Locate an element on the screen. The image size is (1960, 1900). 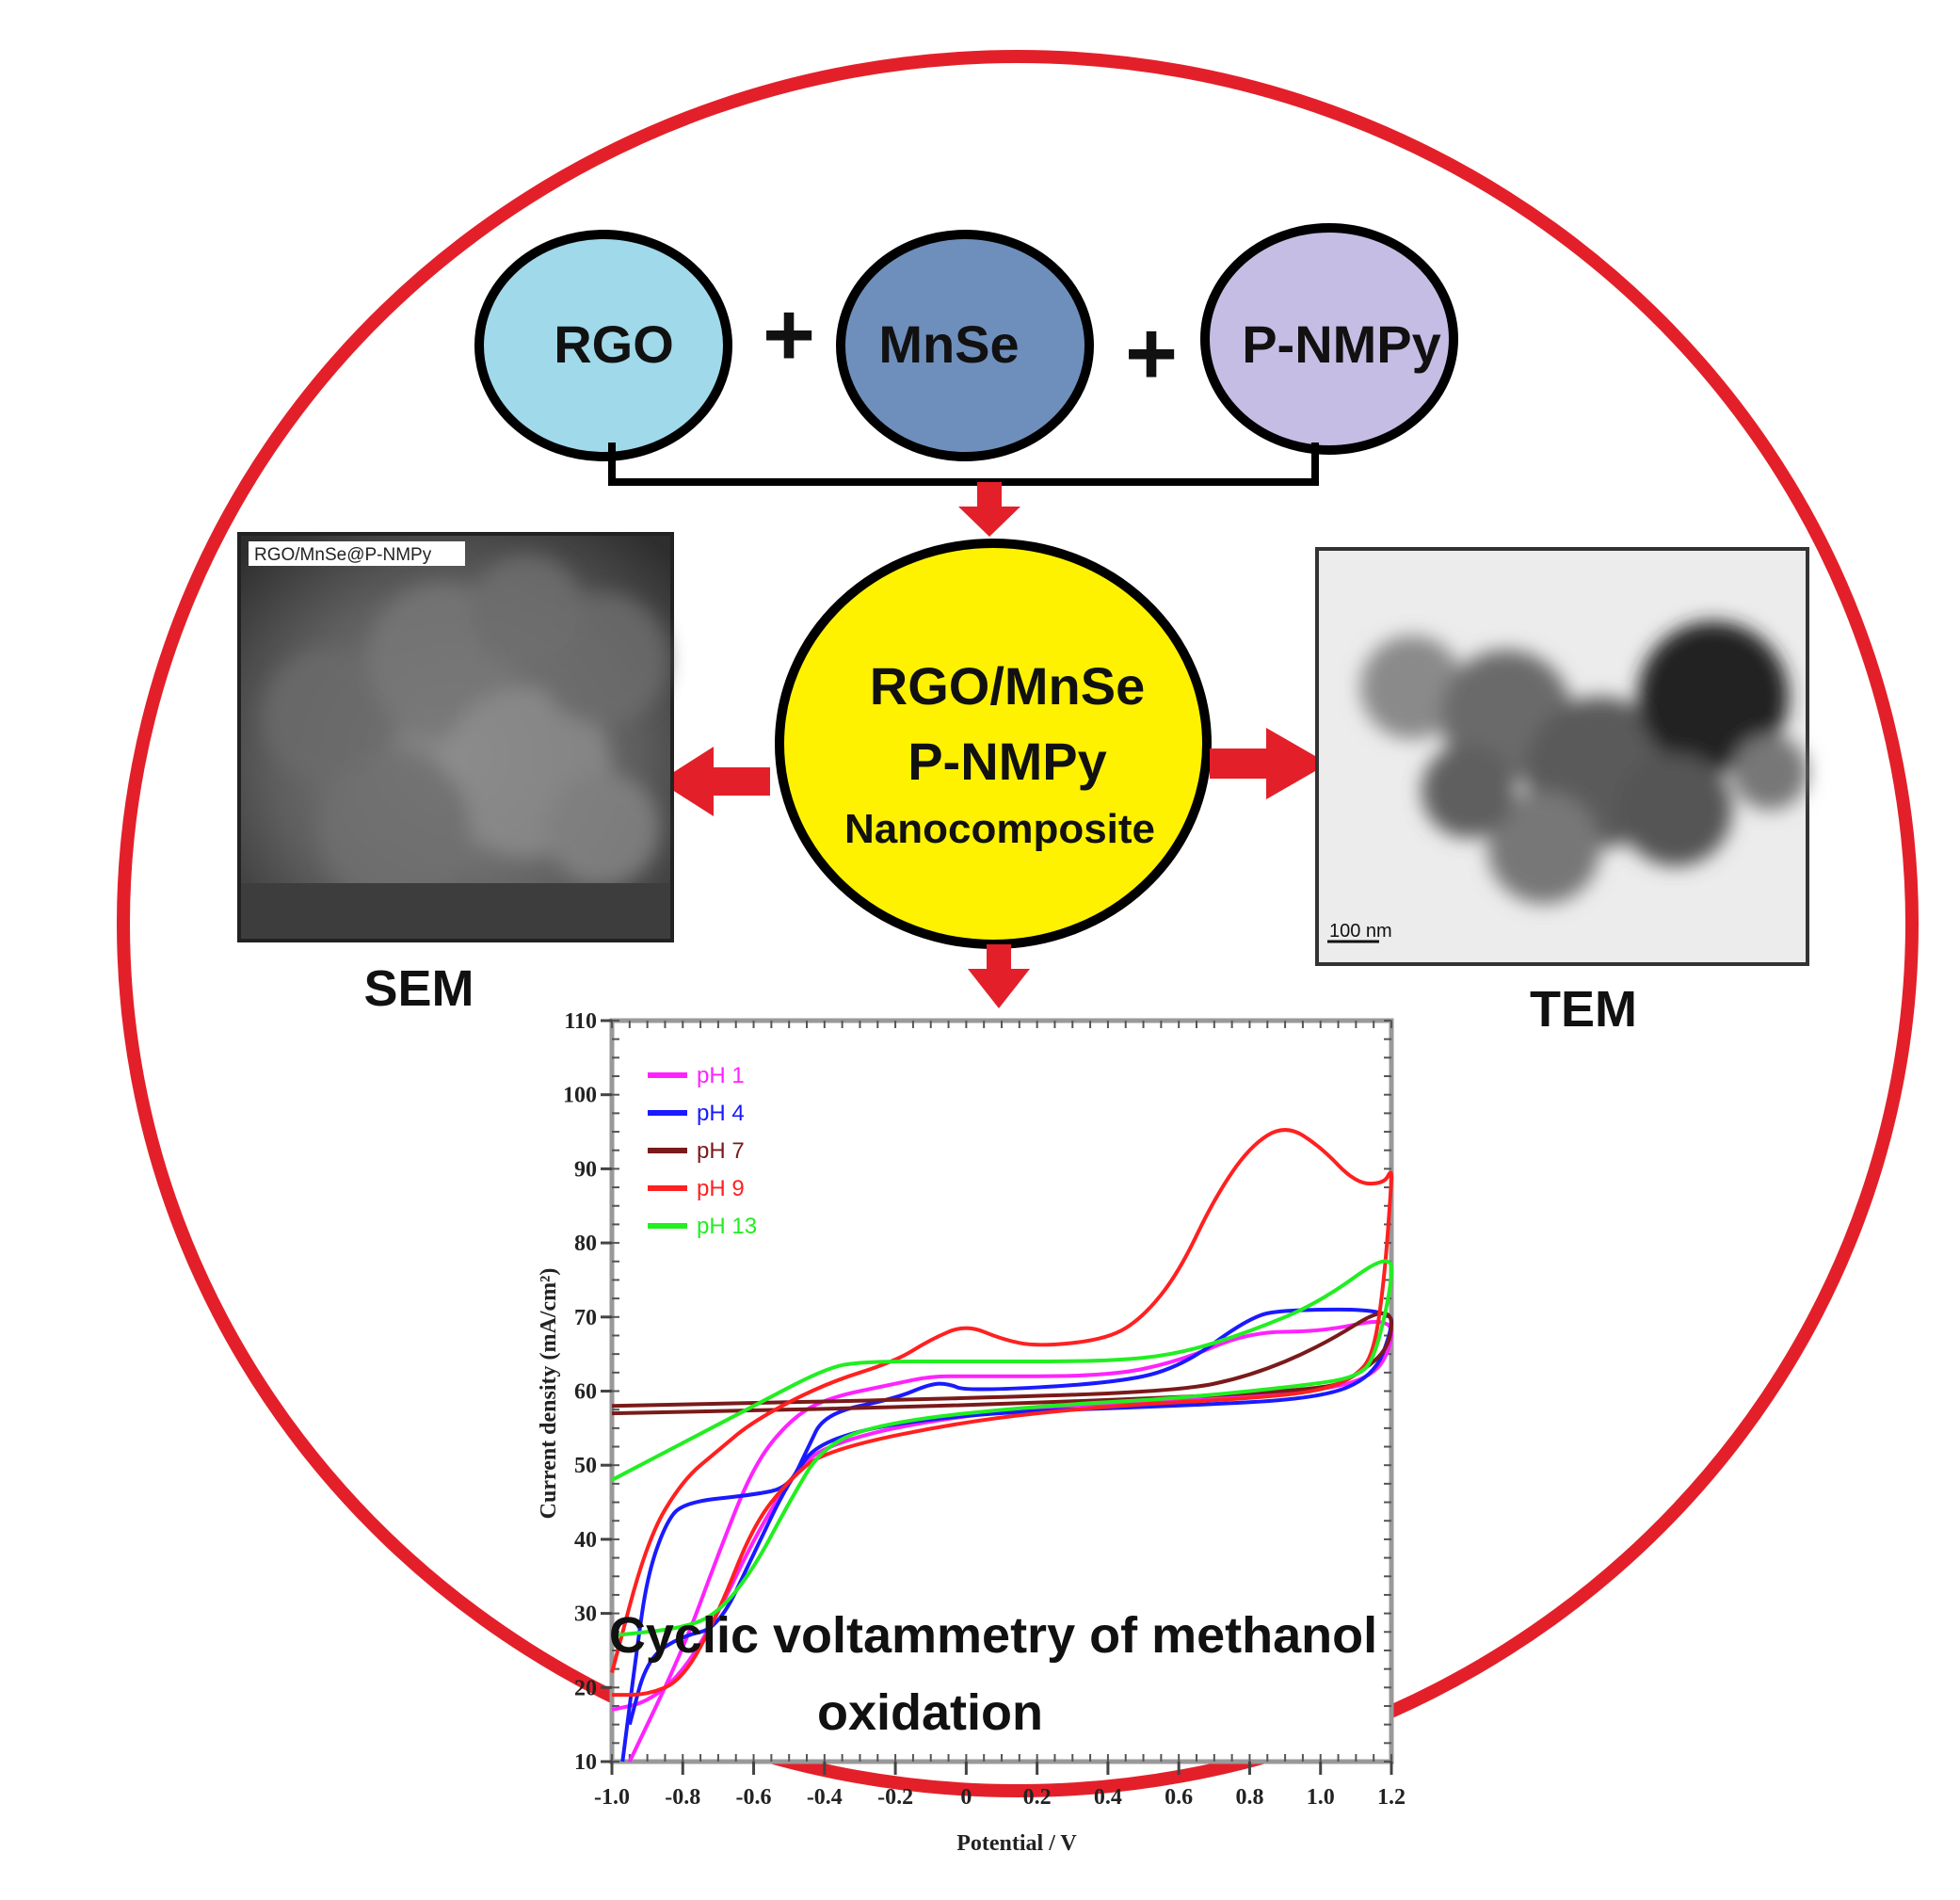
tem-scale-bar-label: 100 nm is located at coordinates (1360, 931).